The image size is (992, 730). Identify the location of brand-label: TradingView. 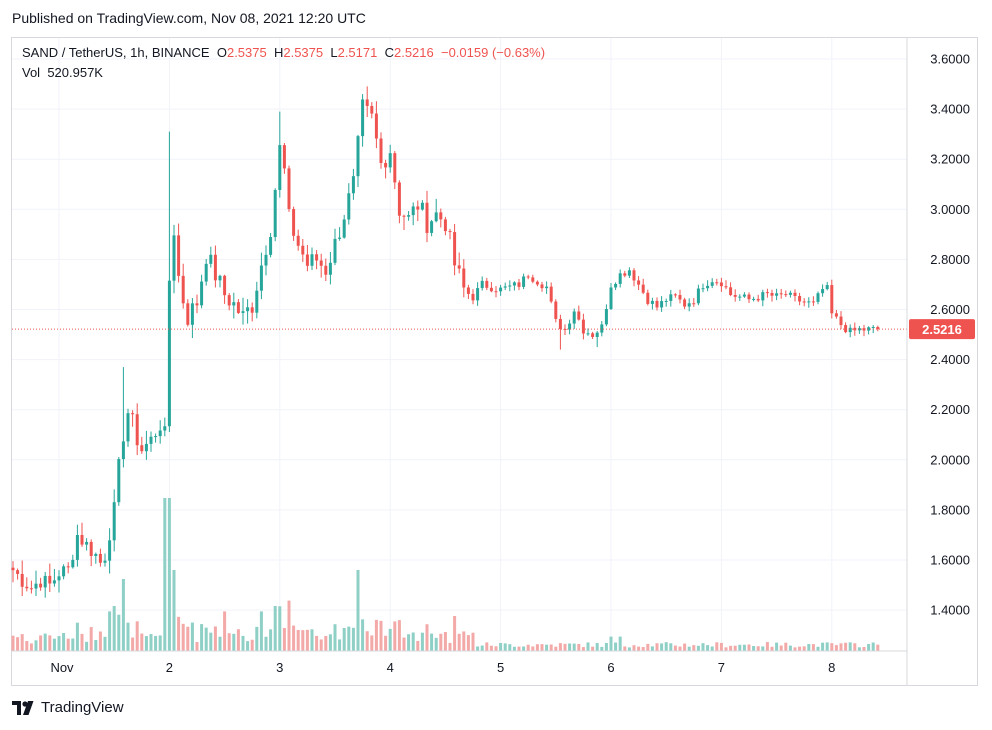
(82, 707).